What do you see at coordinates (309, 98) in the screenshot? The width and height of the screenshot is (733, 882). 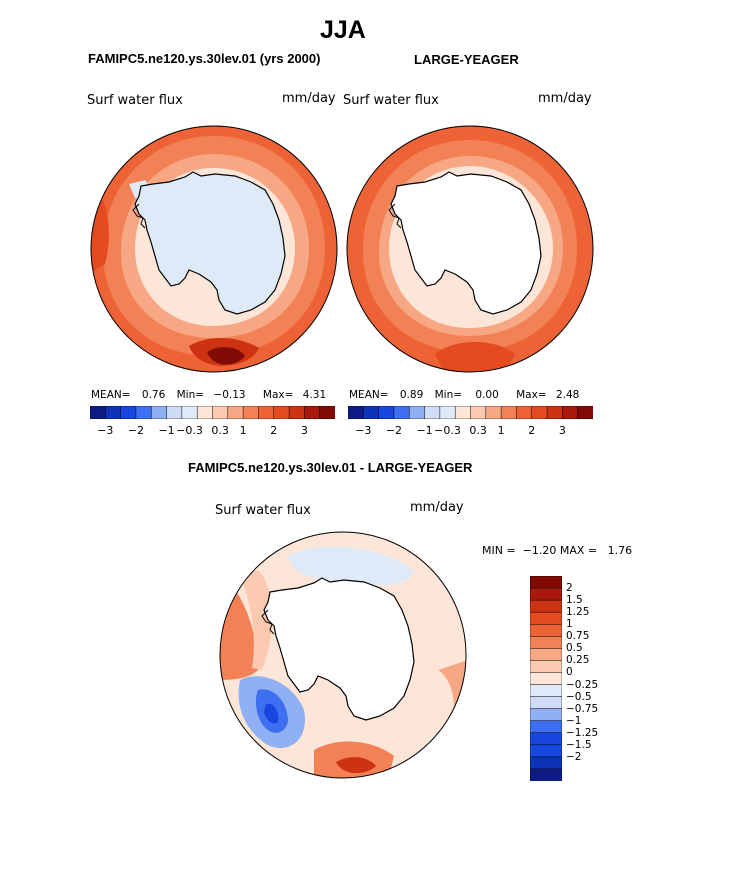 I see `left-units-label: mm/day` at bounding box center [309, 98].